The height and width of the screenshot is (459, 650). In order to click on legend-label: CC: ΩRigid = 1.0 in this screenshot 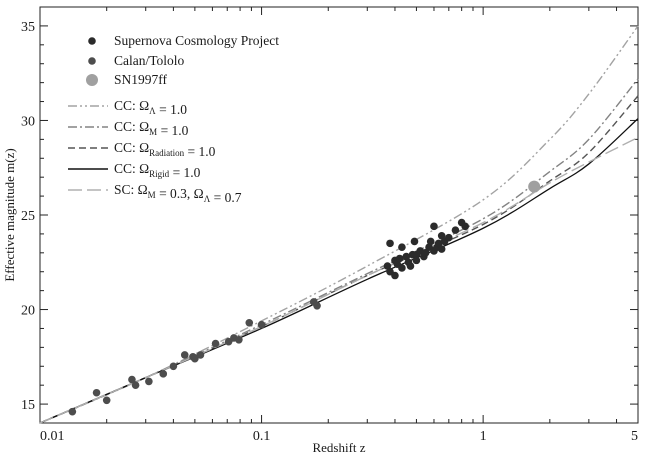, I will do `click(157, 170)`.